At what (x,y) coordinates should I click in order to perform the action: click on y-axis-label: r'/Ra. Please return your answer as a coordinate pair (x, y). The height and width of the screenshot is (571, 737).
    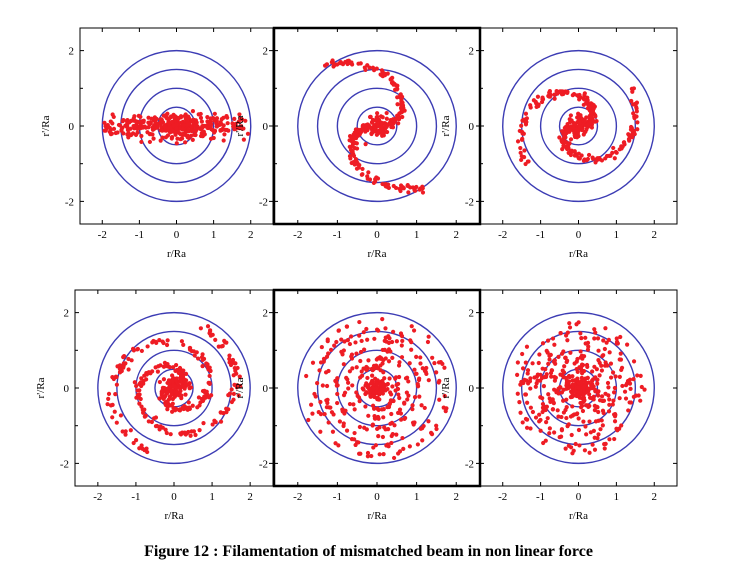
    Looking at the image, I should click on (240, 125).